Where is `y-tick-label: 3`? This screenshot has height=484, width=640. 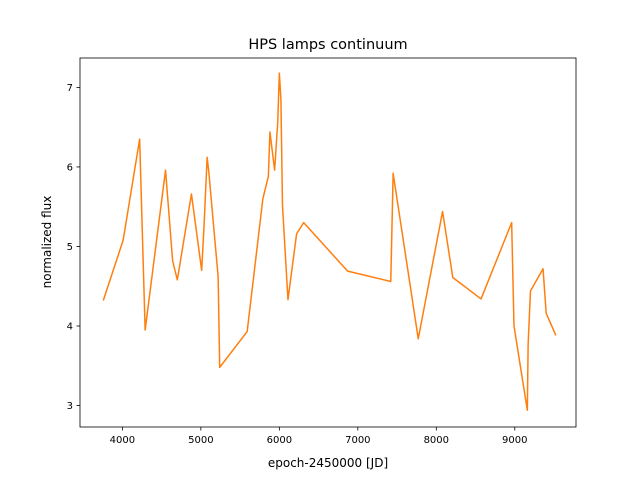 y-tick-label: 3 is located at coordinates (70, 406).